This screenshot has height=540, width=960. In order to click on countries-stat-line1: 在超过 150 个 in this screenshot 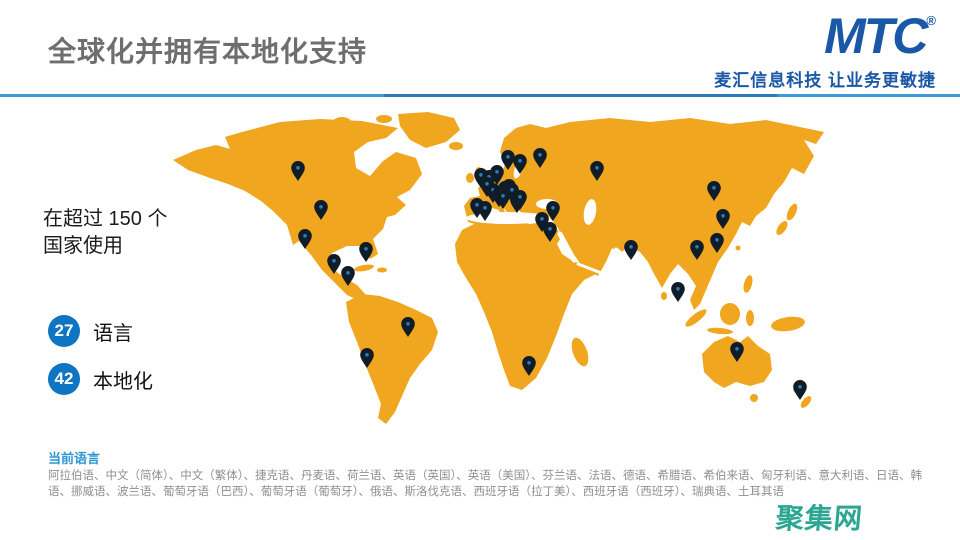, I will do `click(105, 219)`.